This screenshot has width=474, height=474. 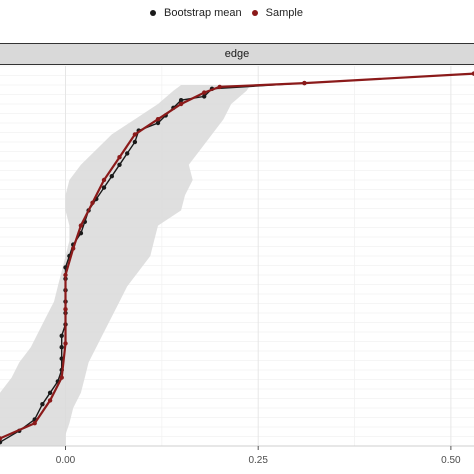 What do you see at coordinates (254, 13) in the screenshot?
I see `sample-key-icon` at bounding box center [254, 13].